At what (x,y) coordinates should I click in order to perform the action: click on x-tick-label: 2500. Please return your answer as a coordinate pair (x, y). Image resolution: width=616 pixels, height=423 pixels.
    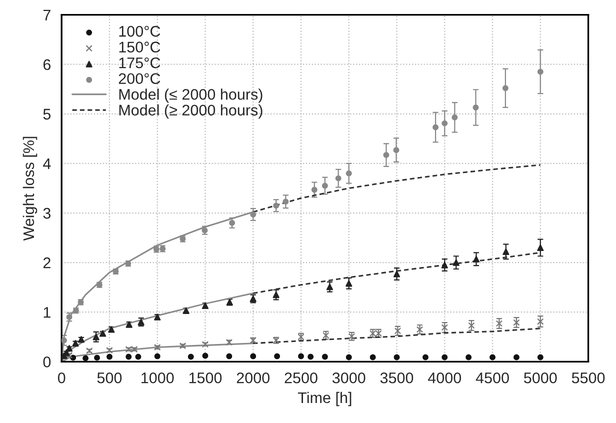
    Looking at the image, I should click on (301, 378).